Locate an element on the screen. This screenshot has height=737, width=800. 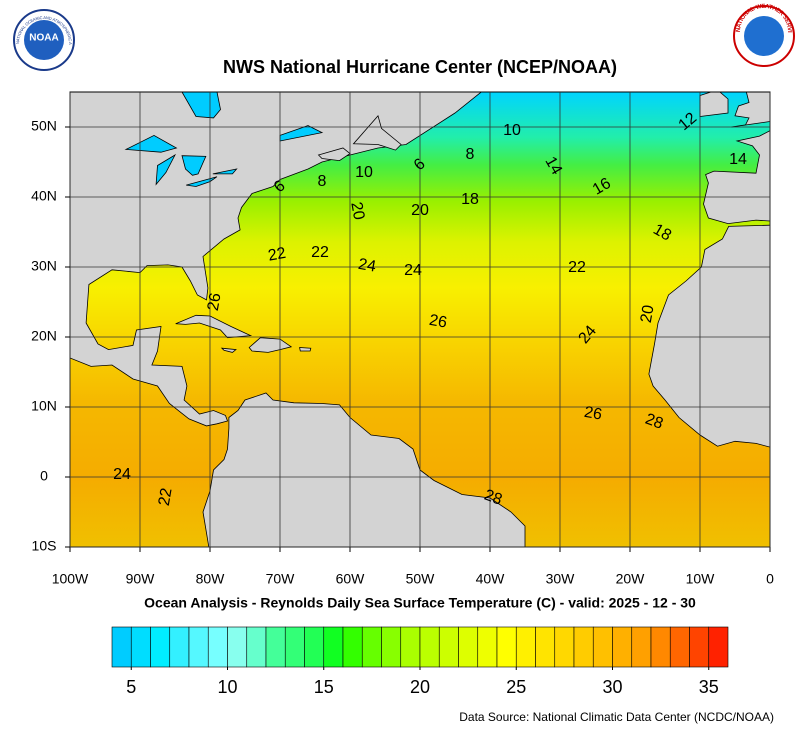
y-tick-label: 20N is located at coordinates (44, 336).